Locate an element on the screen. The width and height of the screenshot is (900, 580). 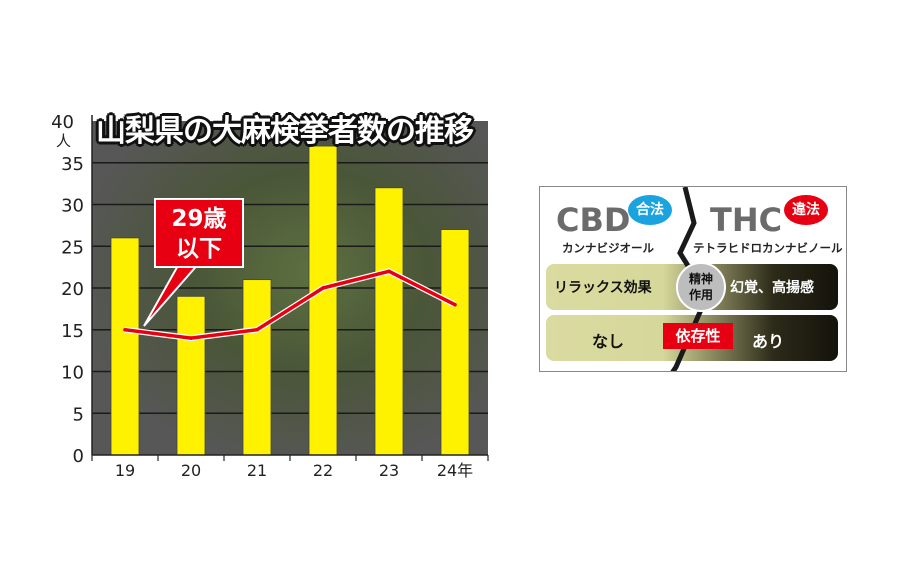
cbd-fullname: カンナビジオール is located at coordinates (608, 248).